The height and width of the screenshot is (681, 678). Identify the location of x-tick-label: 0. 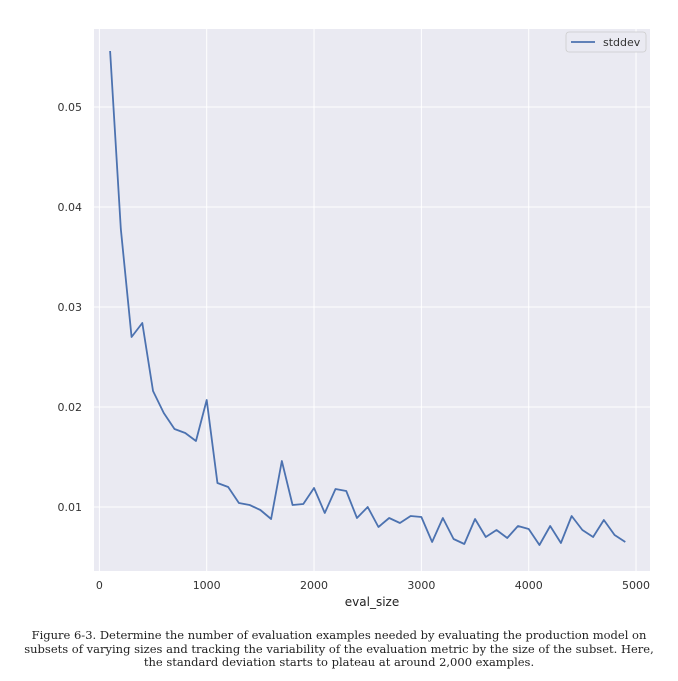
(99, 585).